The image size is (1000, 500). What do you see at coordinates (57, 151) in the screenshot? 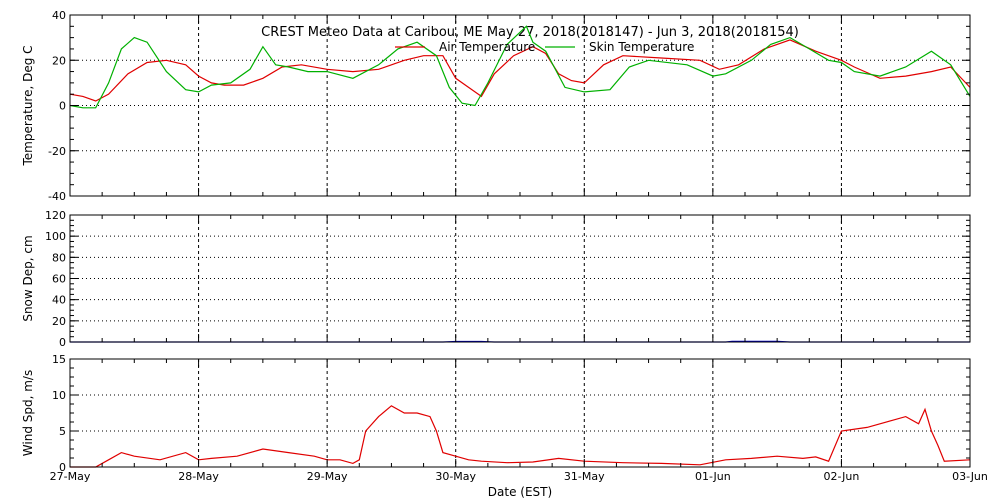
I see `ytick-label-temperature-1: -20` at bounding box center [57, 151].